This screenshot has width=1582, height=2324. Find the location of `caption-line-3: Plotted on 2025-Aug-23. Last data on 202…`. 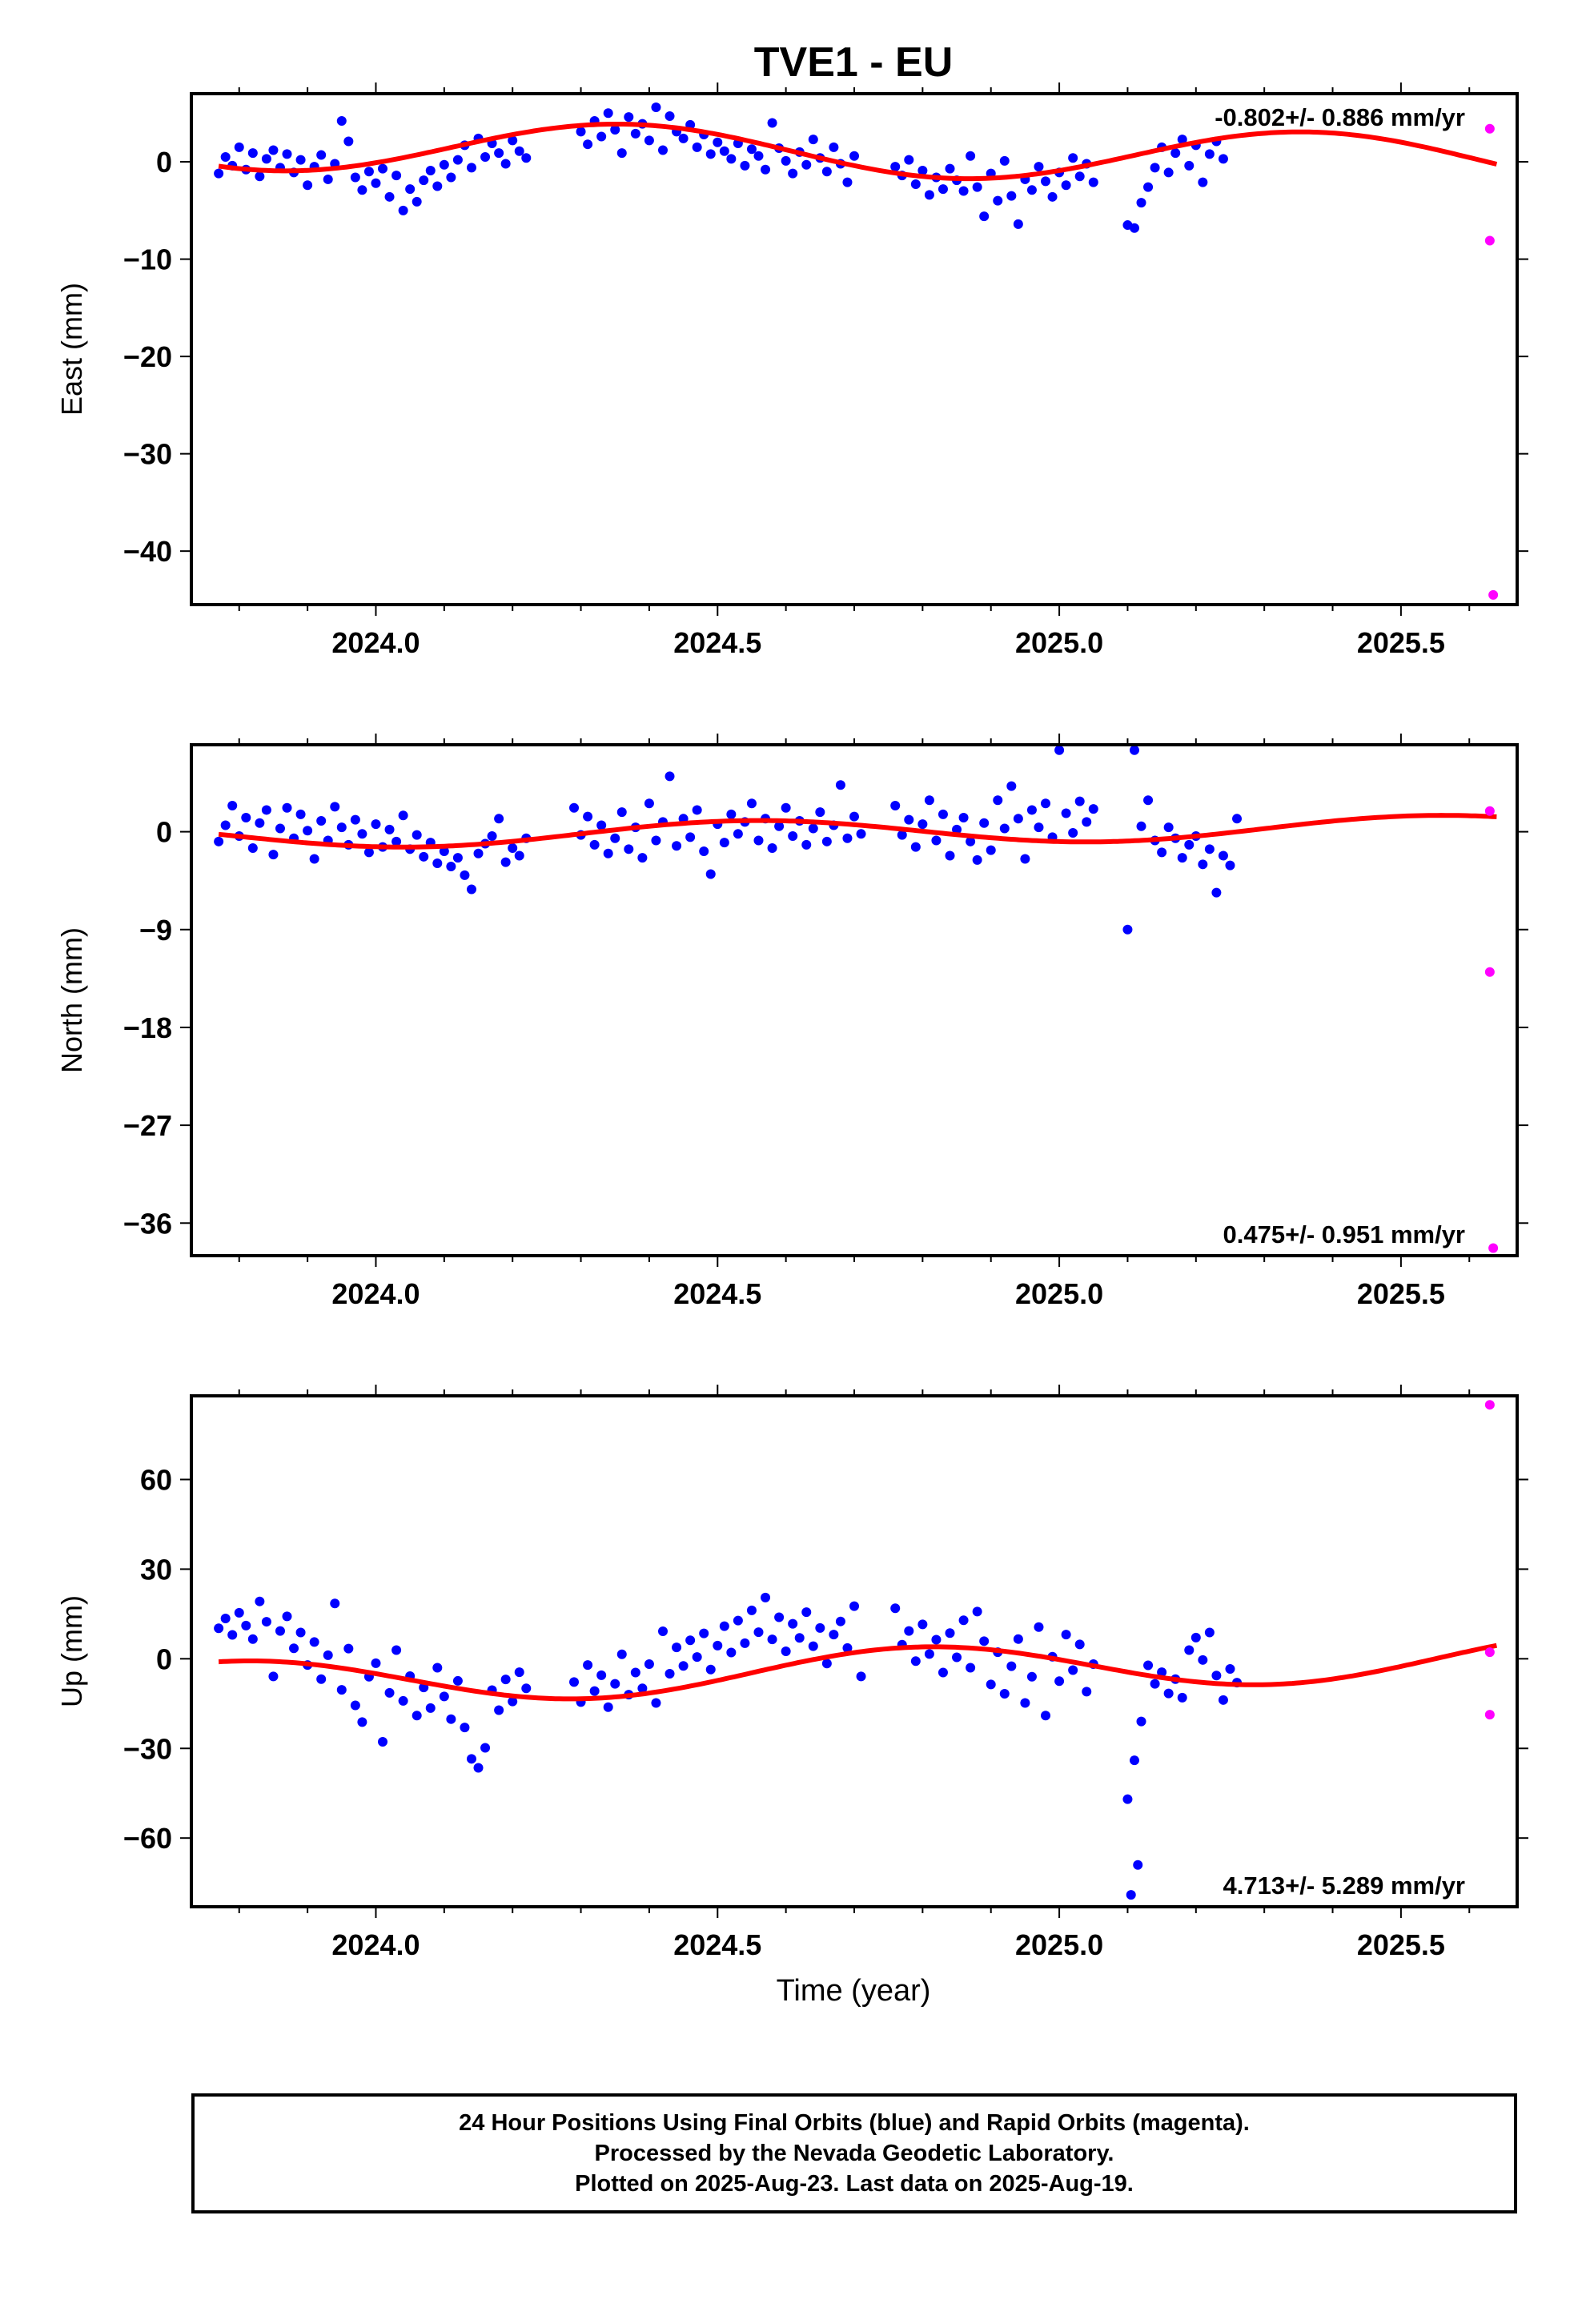

caption-line-3: Plotted on 2025-Aug-23. Last data on 202… is located at coordinates (854, 2184).